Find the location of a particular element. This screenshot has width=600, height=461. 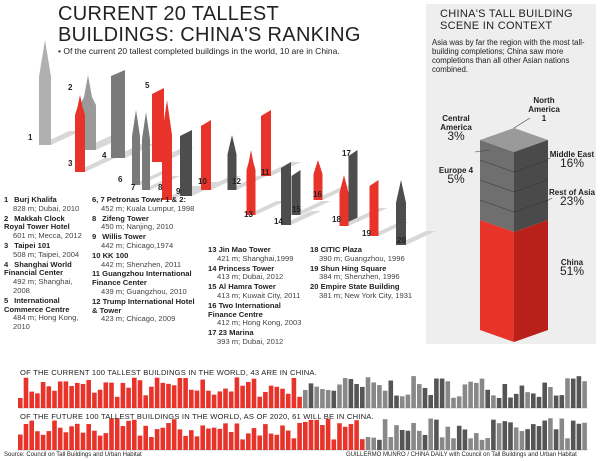

skyline-label: 6 is located at coordinates (120, 179).